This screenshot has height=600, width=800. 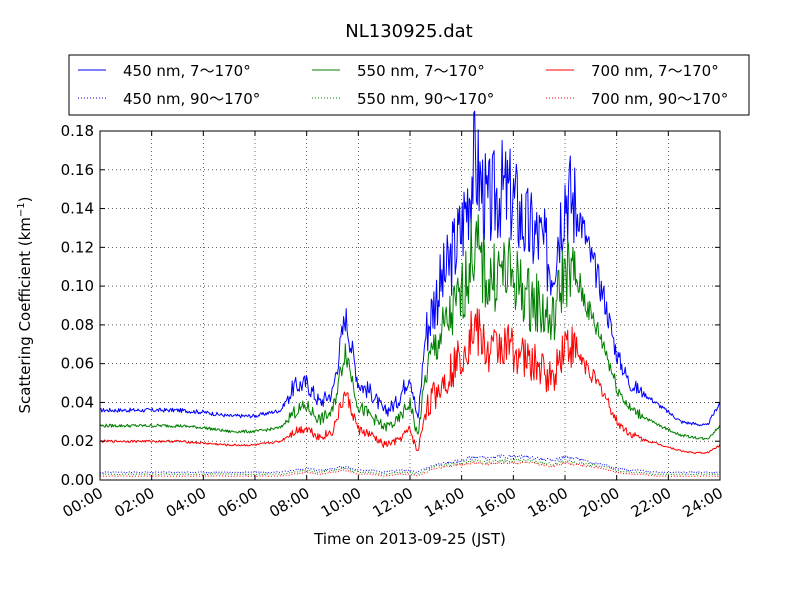 I want to click on x-tick-label: 08:00, so click(x=289, y=502).